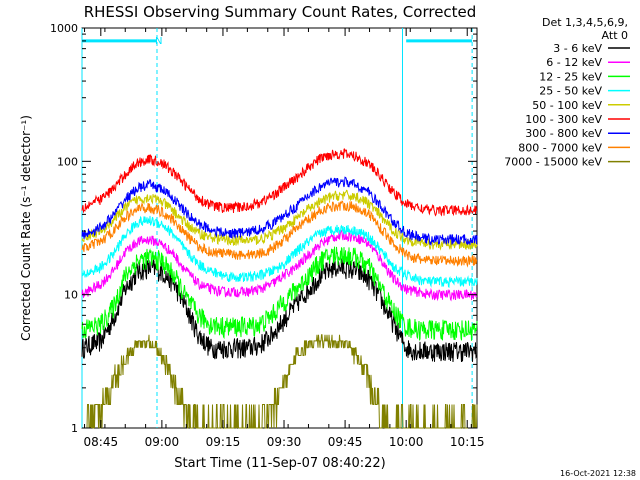 The width and height of the screenshot is (640, 480). I want to click on legend-label: 3 - 6 keV, so click(577, 48).